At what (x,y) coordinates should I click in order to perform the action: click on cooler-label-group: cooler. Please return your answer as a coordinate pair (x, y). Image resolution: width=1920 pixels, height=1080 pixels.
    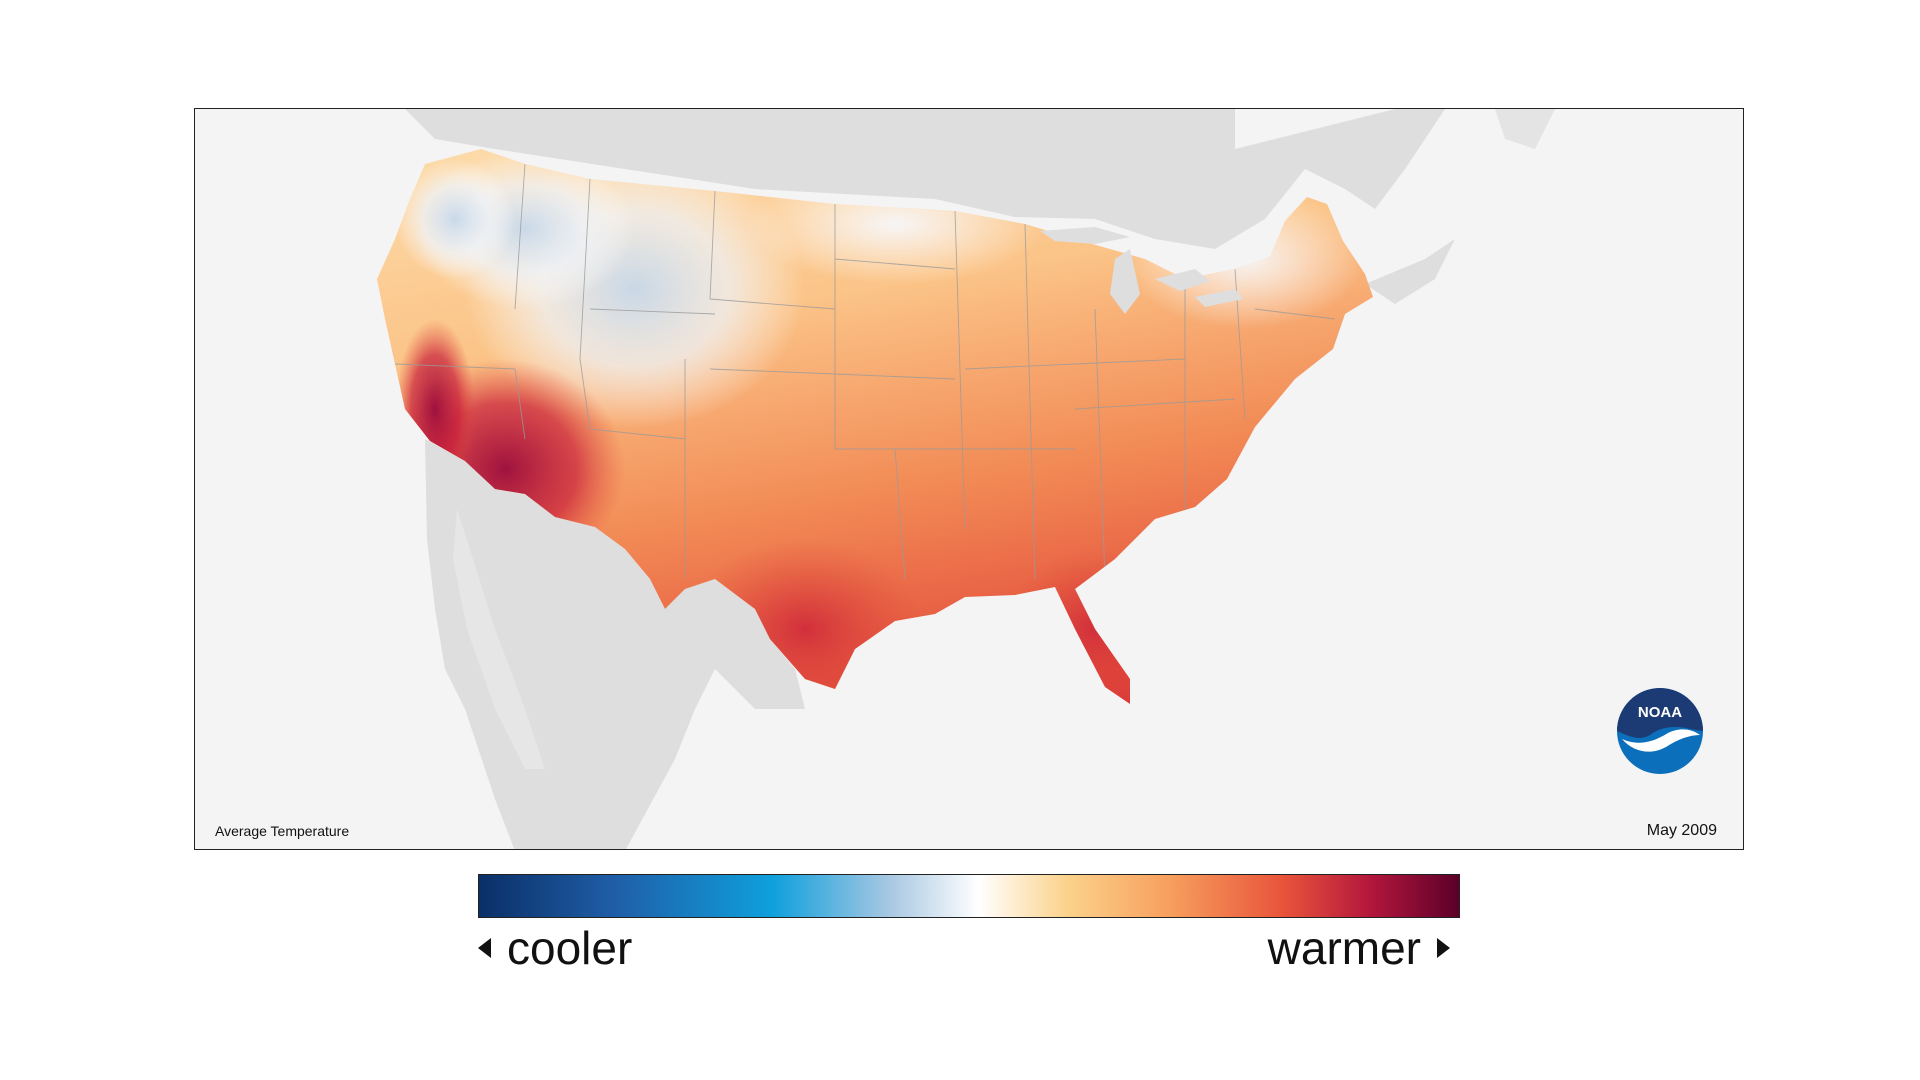
    Looking at the image, I should click on (555, 948).